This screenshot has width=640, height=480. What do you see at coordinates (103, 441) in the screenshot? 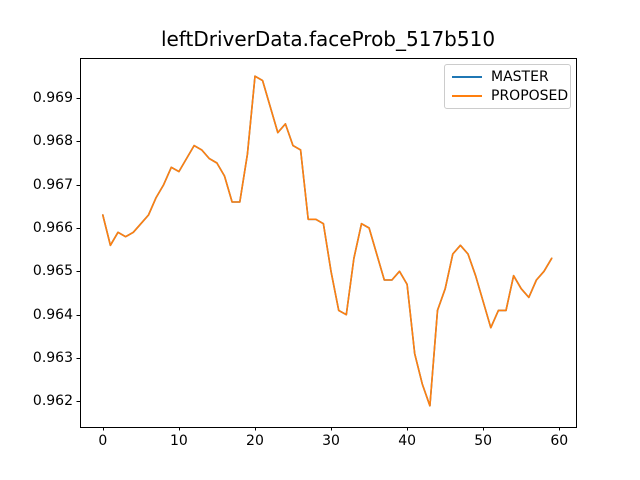
I see `x-tick-label: 0` at bounding box center [103, 441].